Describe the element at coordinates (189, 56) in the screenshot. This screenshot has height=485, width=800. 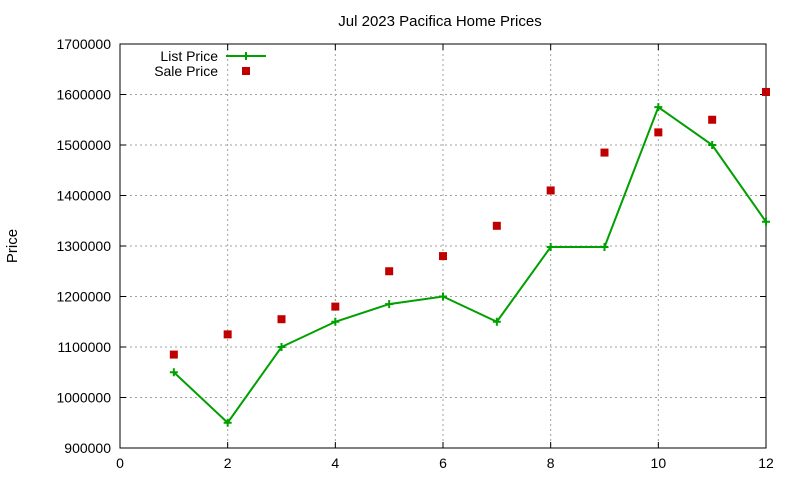
I see `legend-label: List Price` at that location.